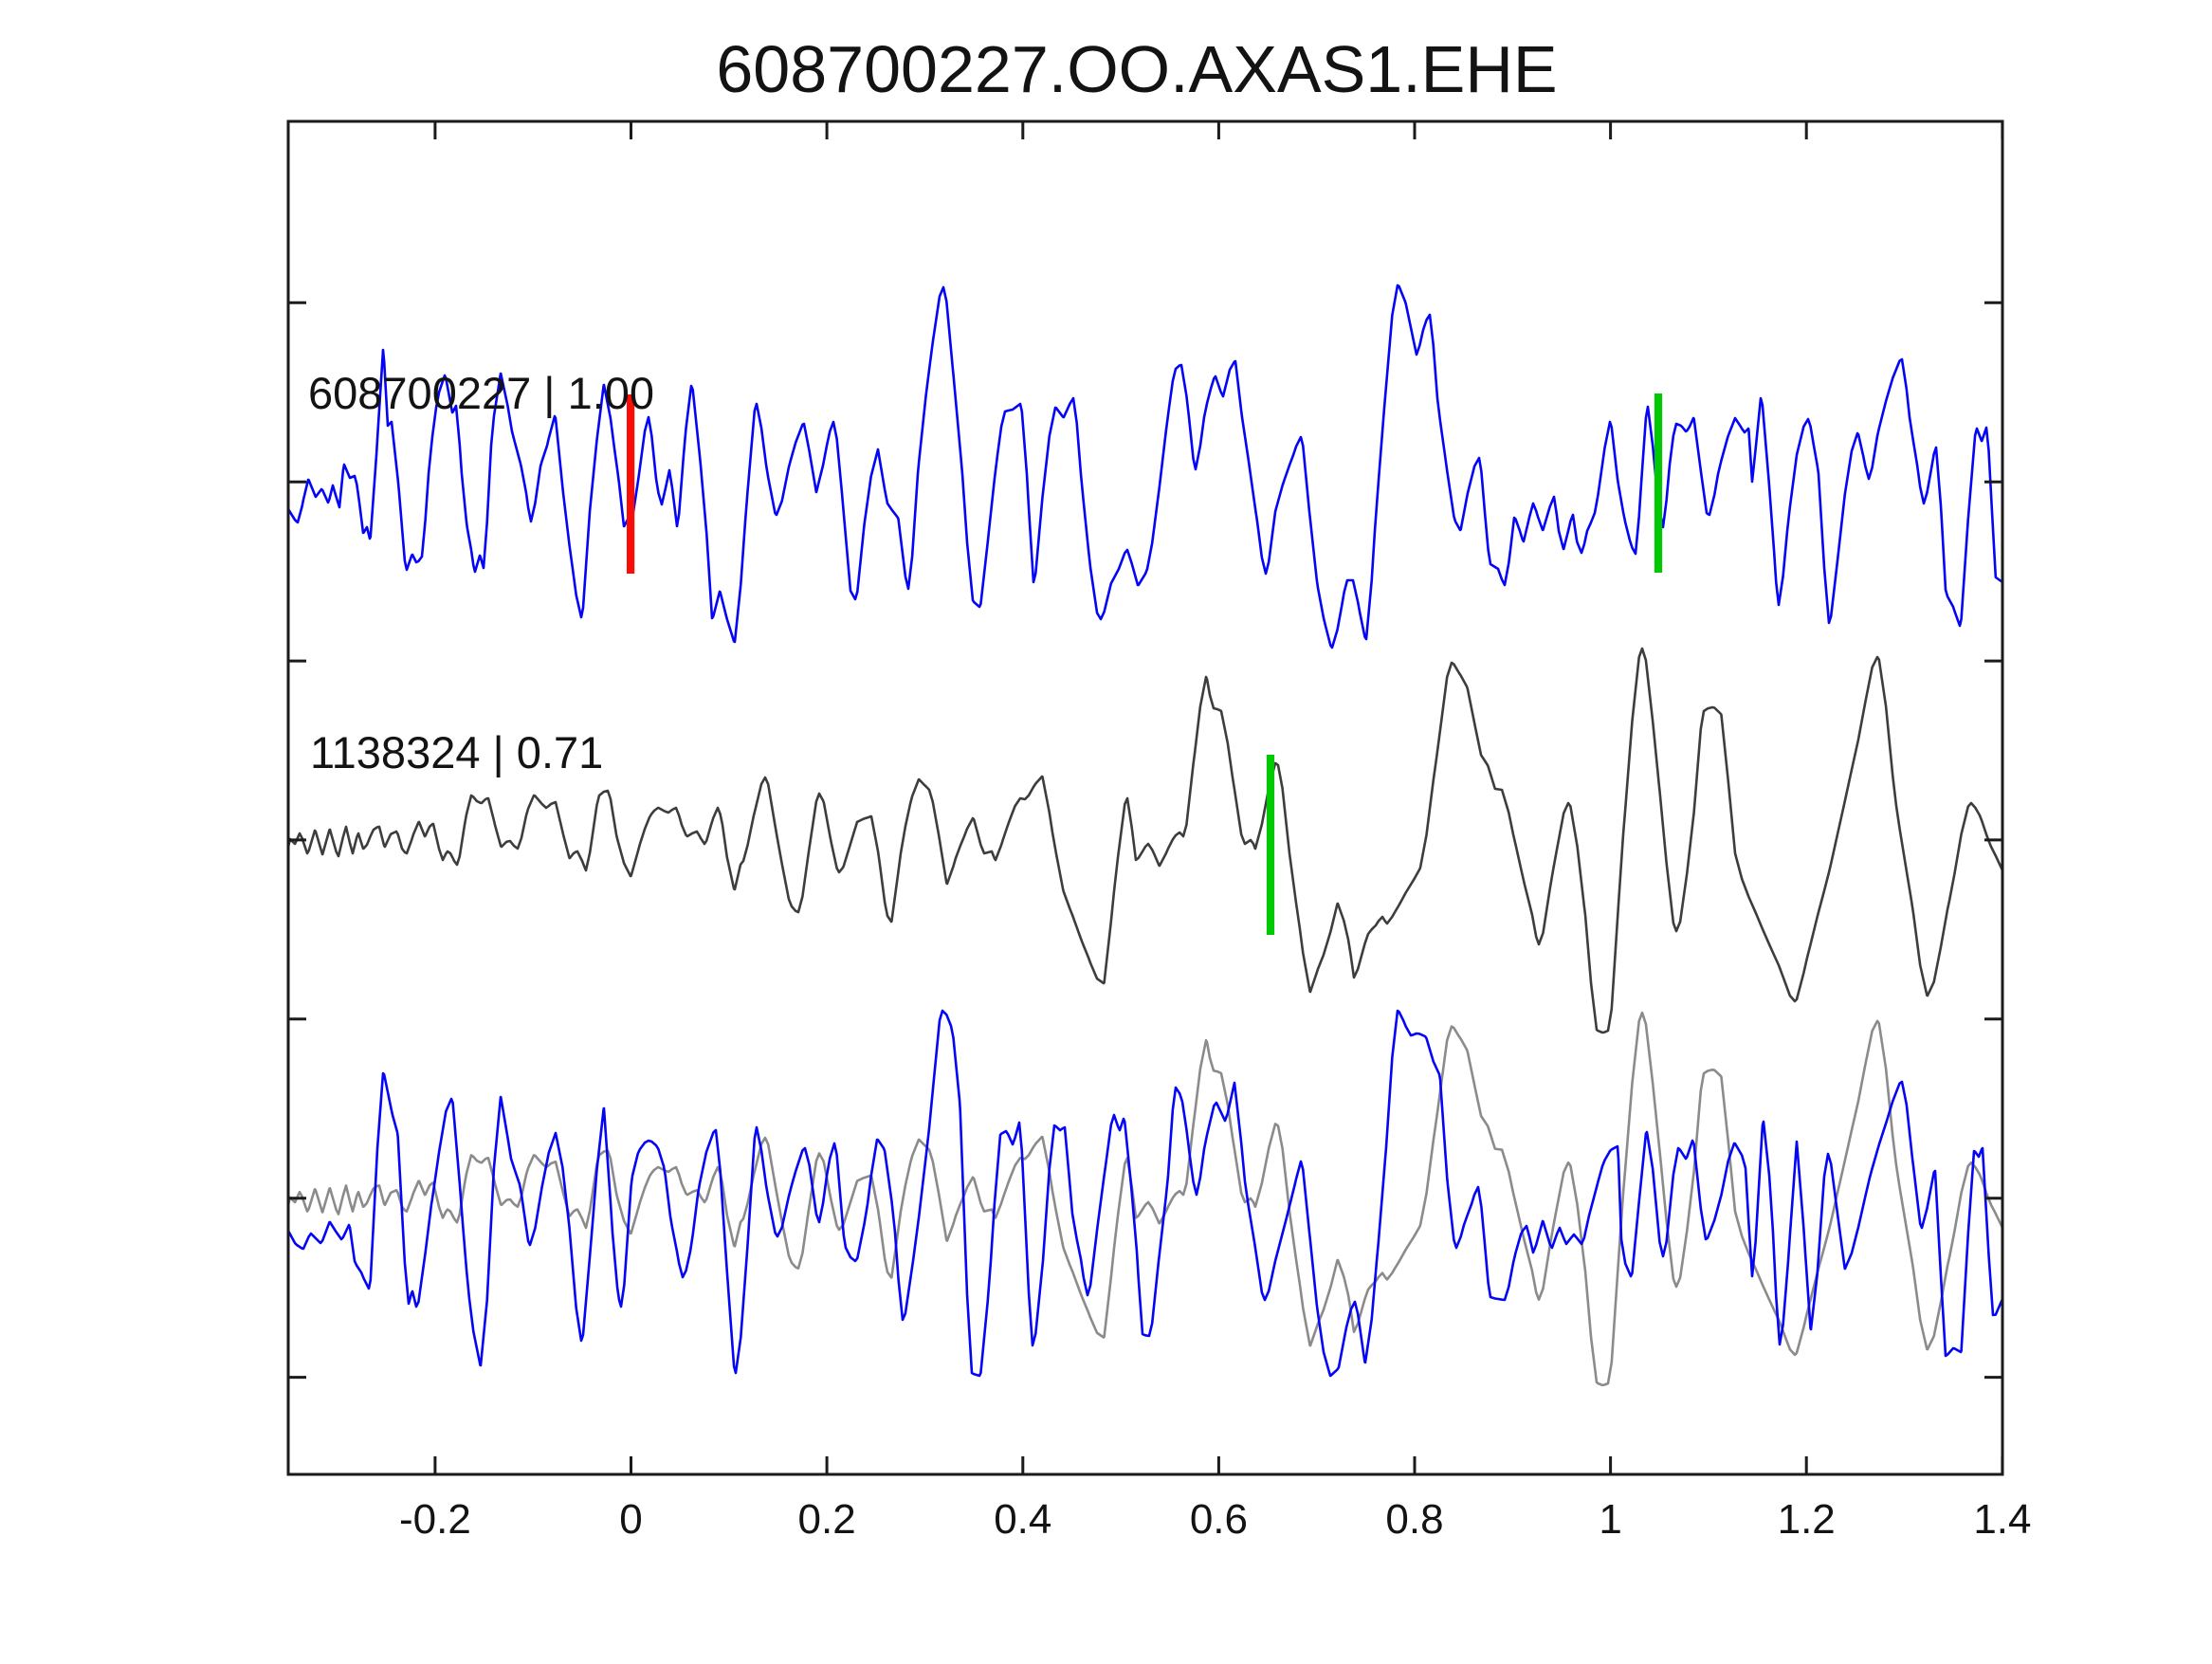  Describe the element at coordinates (456, 752) in the screenshot. I see `svg-text: 1138324 | 0.71` at that location.